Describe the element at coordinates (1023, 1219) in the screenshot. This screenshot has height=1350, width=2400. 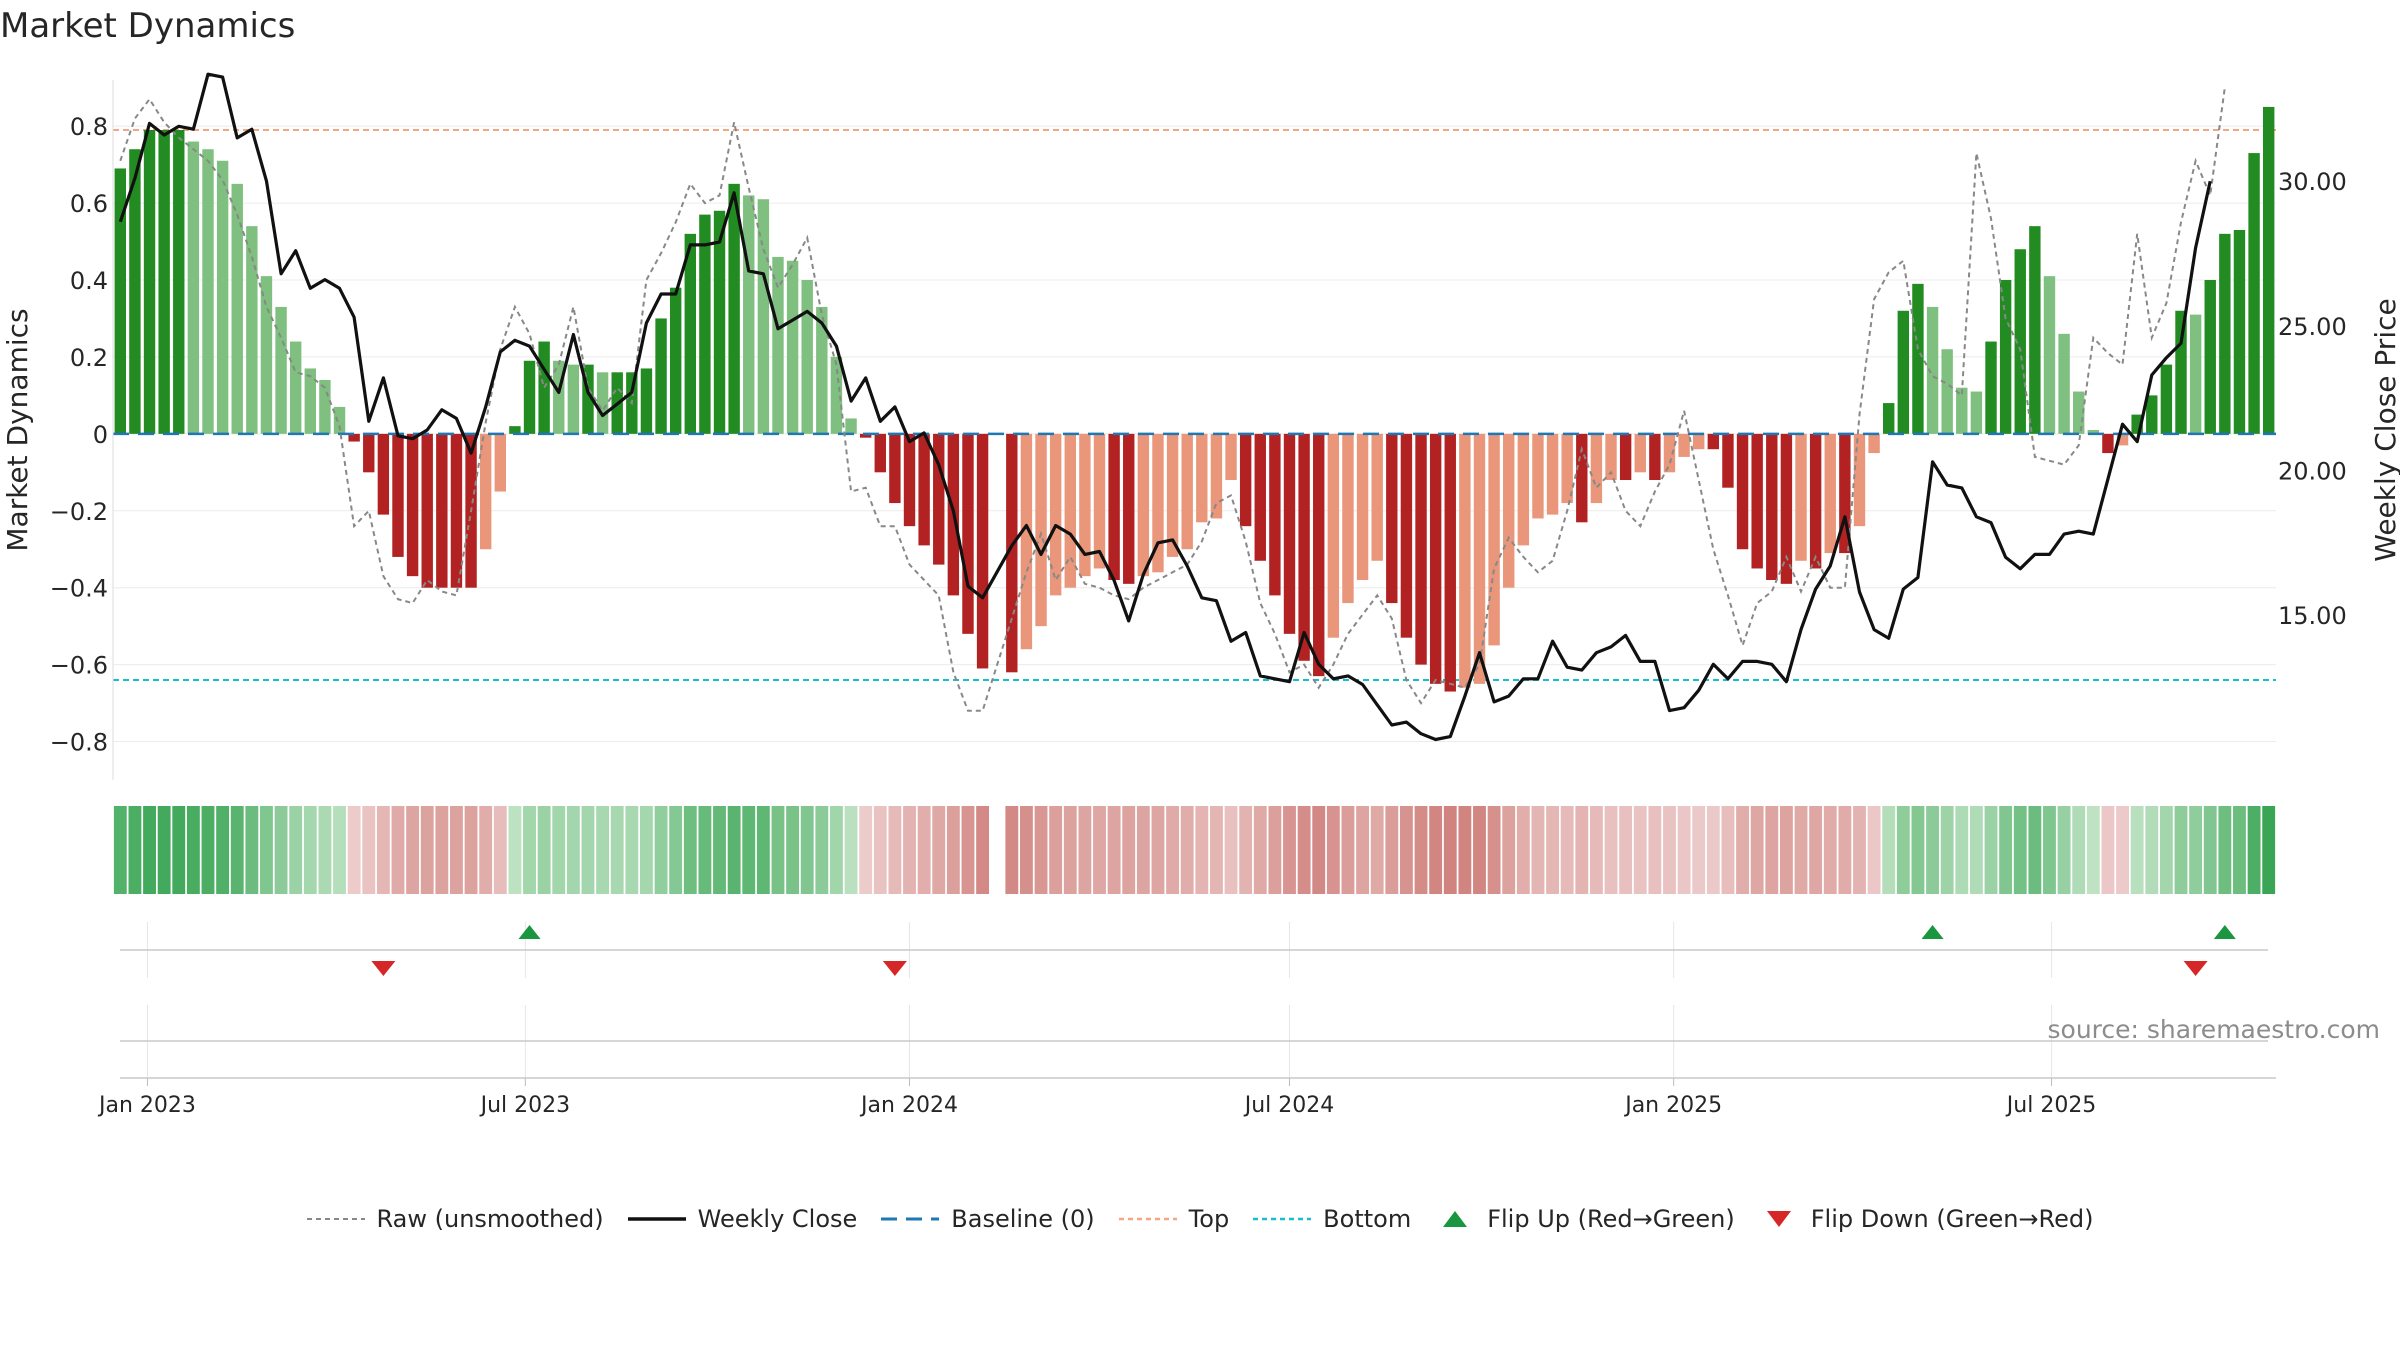
I see `legend-baseline-label: Baseline (0)` at that location.